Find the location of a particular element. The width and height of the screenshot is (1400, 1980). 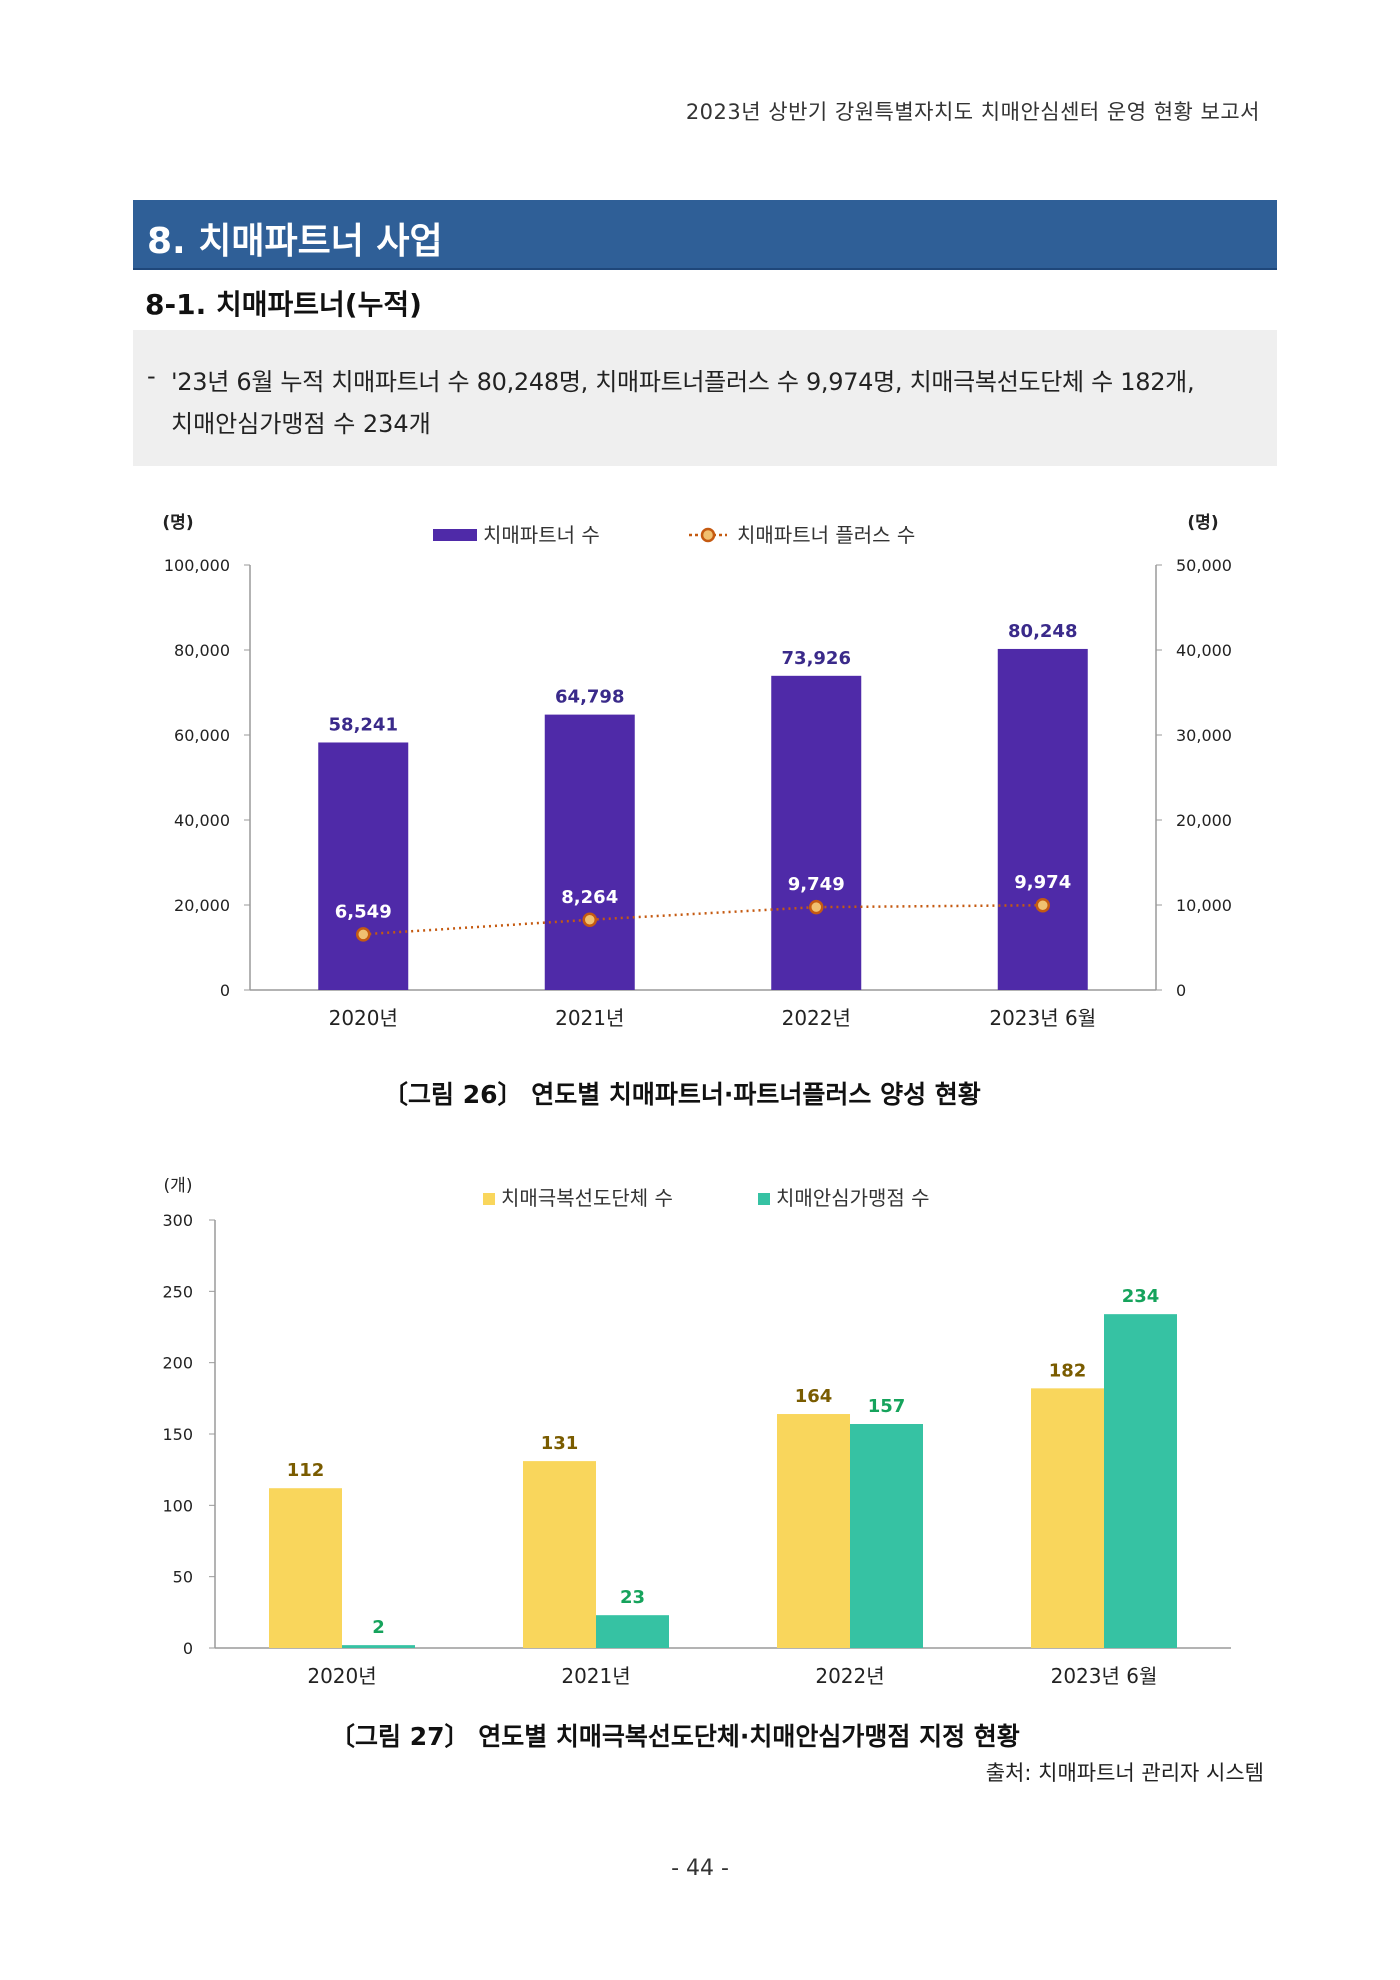

legend-swatch-stores is located at coordinates (764, 1199).